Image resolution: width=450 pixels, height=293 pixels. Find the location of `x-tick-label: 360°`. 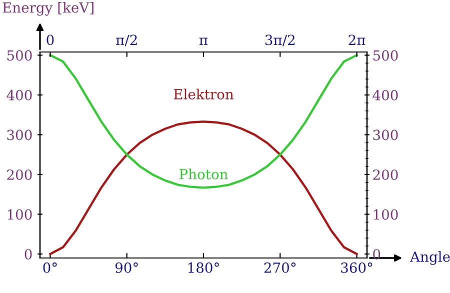

x-tick-label: 360° is located at coordinates (356, 267).